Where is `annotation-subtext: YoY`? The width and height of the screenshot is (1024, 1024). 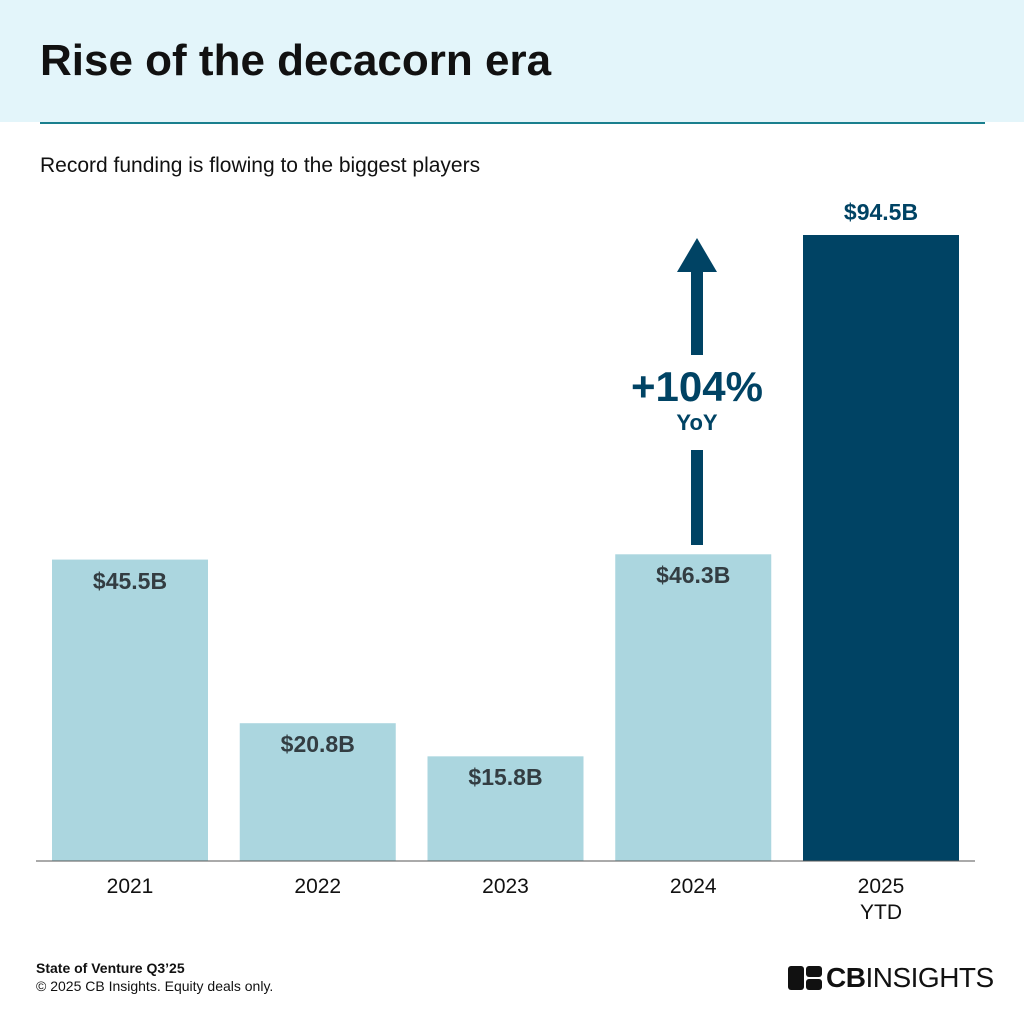
annotation-subtext: YoY is located at coordinates (697, 422).